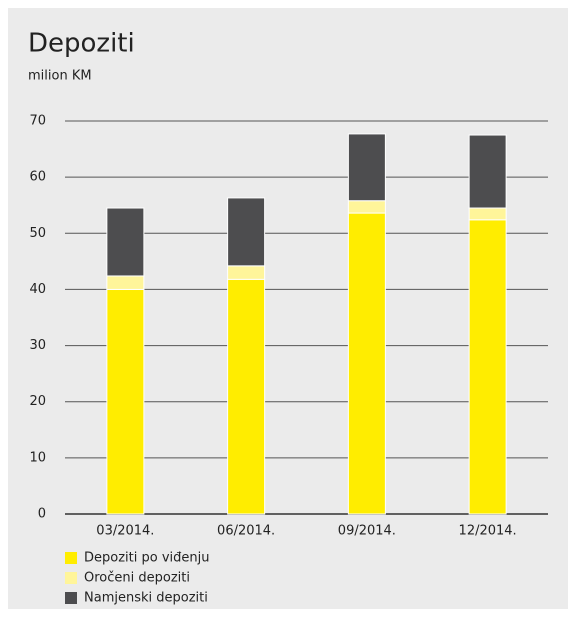  Describe the element at coordinates (37, 457) in the screenshot. I see `y-tick-label: 10` at that location.